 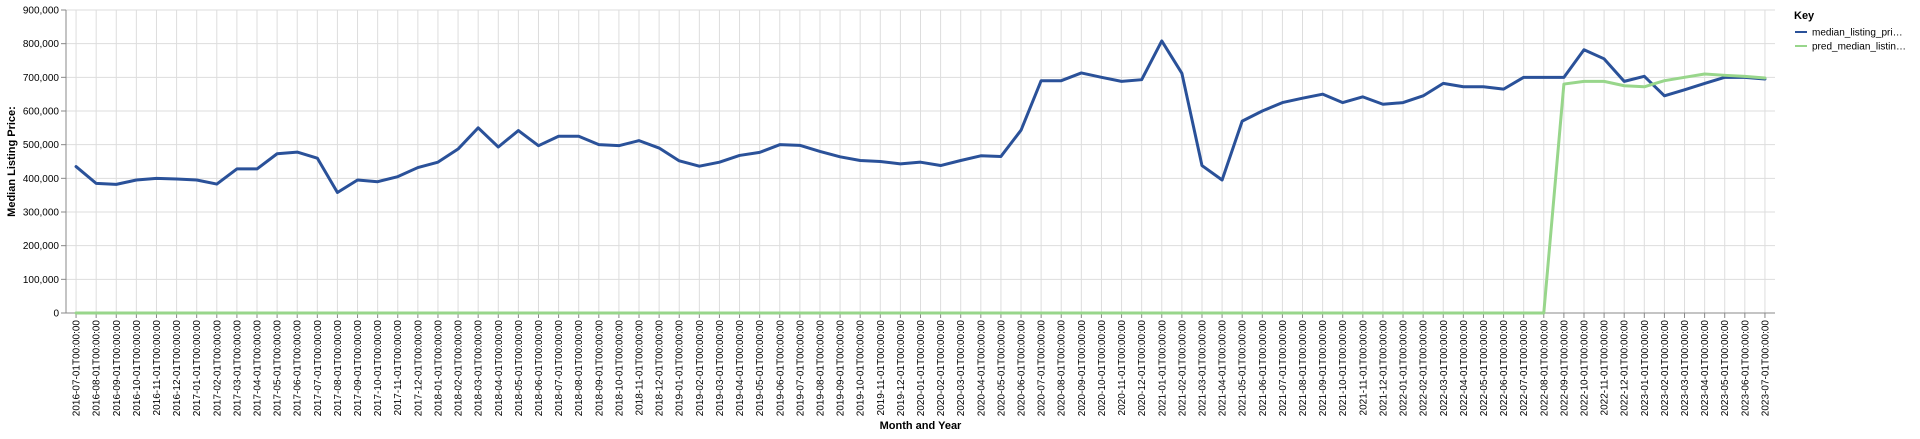 What do you see at coordinates (1544, 368) in the screenshot?
I see `x-tick-label: 2022-08-01T00:00:00` at bounding box center [1544, 368].